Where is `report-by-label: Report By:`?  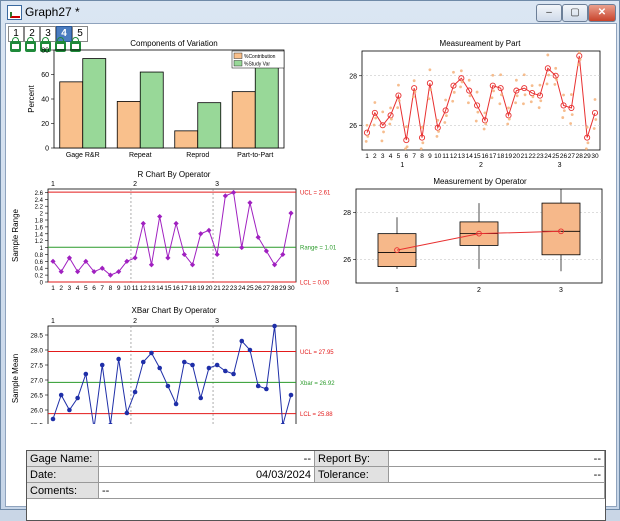 report-by-label: Report By: is located at coordinates (352, 459).